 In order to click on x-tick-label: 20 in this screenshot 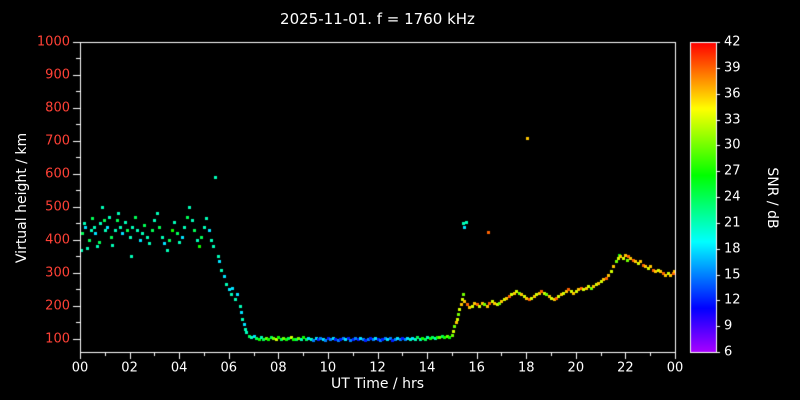, I will do `click(576, 368)`.